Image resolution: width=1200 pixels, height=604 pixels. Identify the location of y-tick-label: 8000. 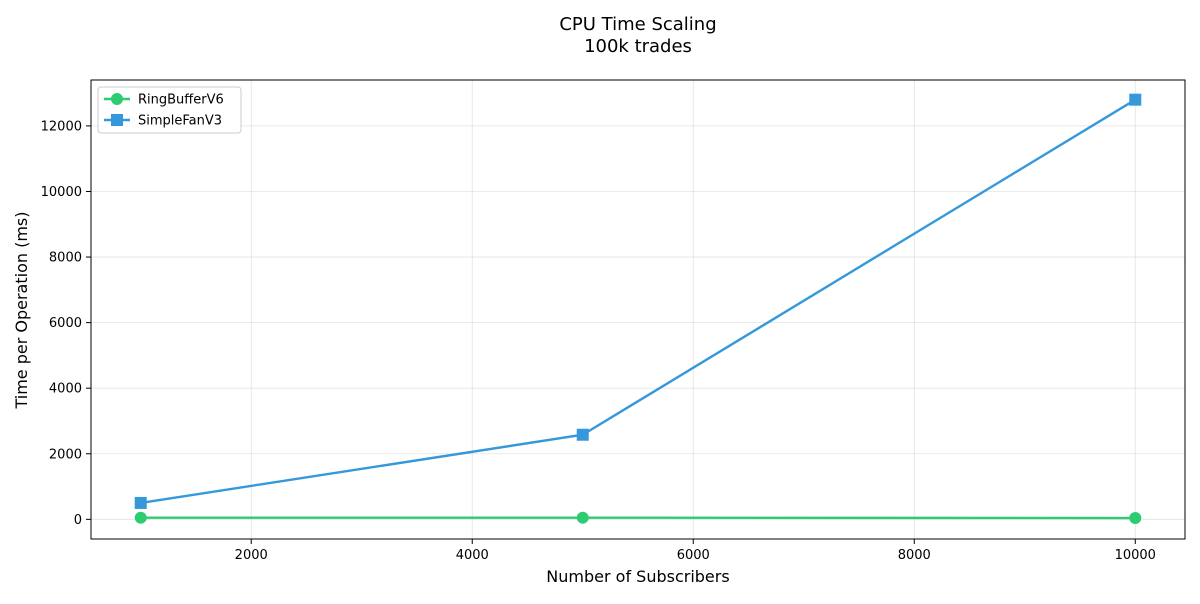
(65, 258).